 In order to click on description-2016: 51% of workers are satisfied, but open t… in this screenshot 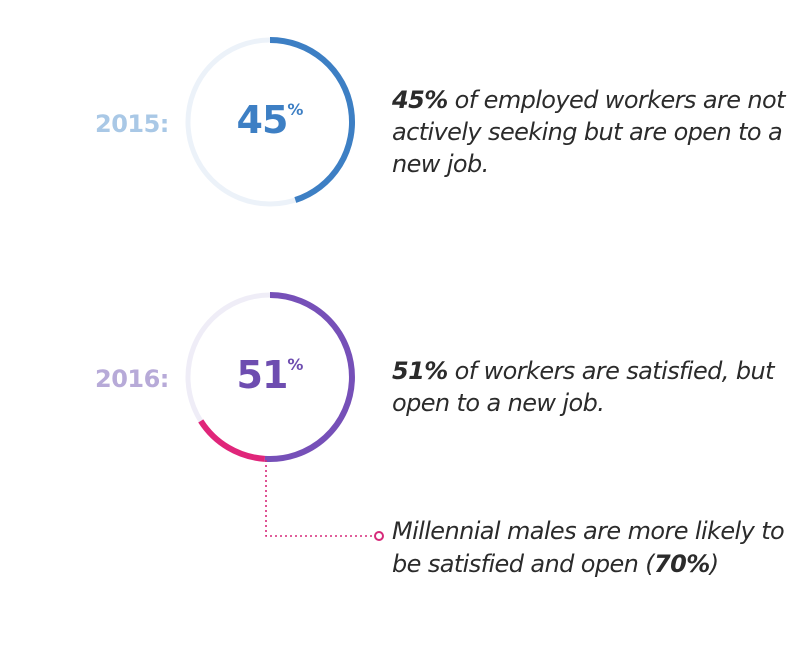, I will do `click(592, 387)`.